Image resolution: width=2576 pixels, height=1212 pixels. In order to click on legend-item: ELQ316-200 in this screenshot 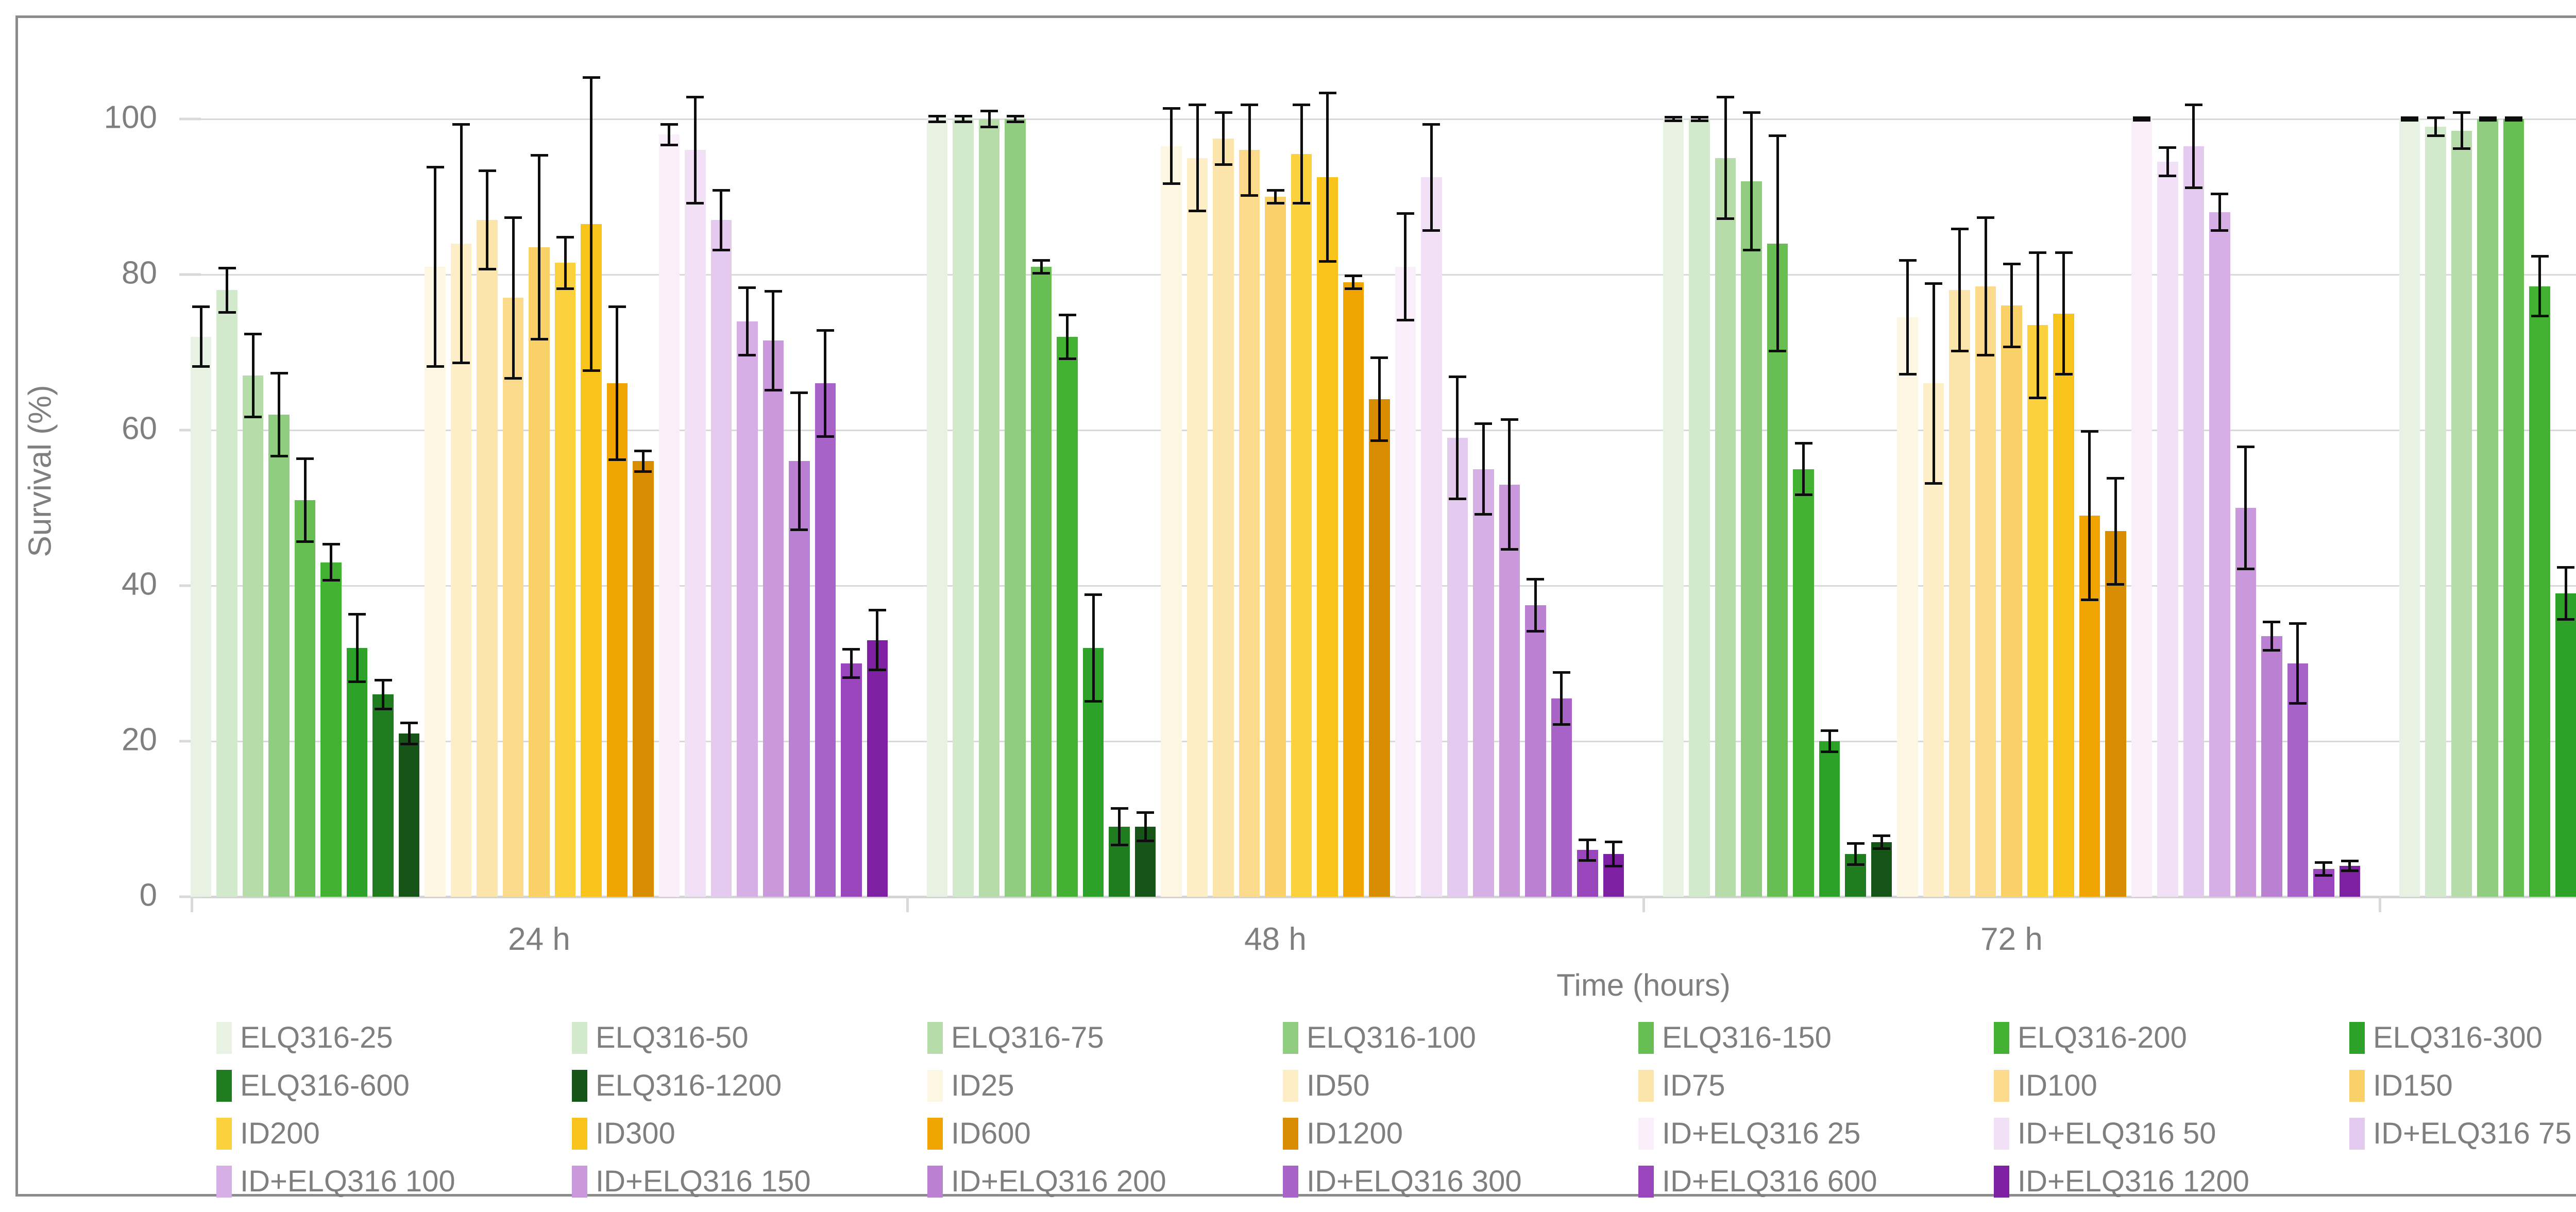, I will do `click(2171, 1037)`.